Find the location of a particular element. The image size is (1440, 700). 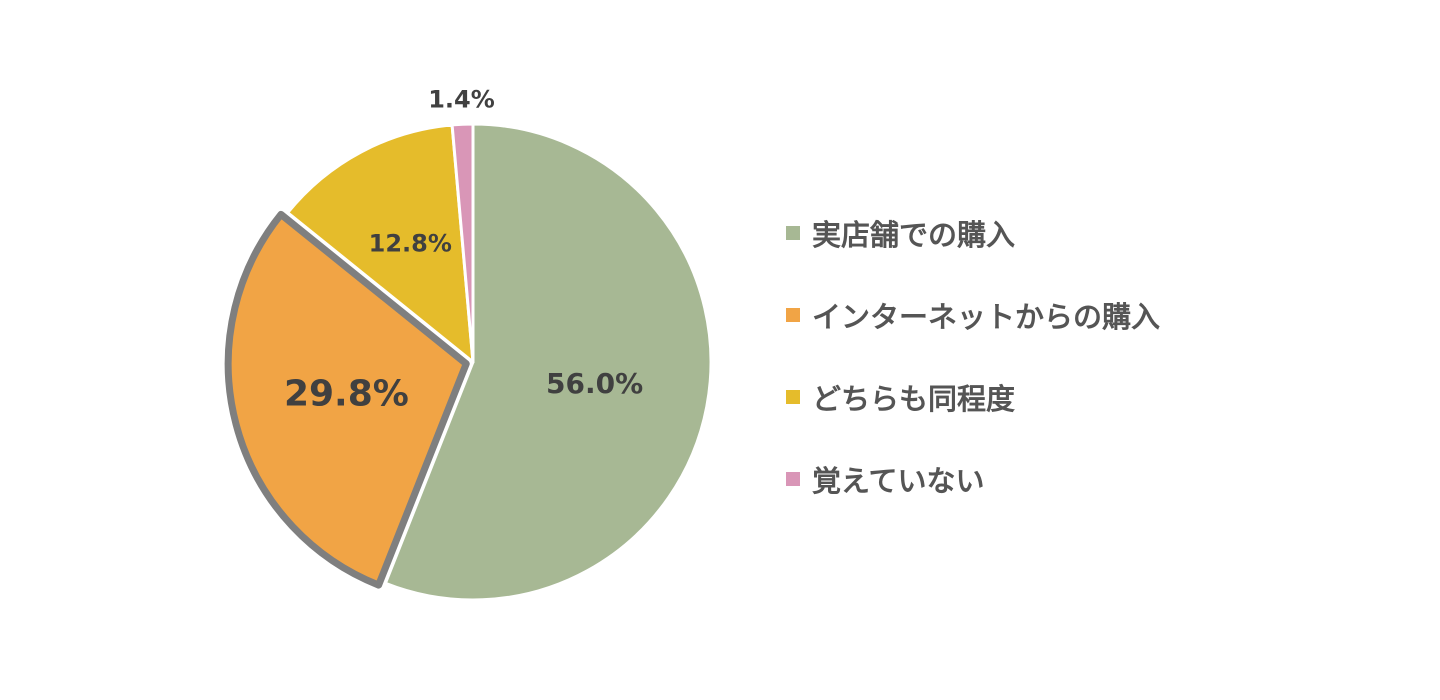

pie-slice-internet is located at coordinates (347, 399).